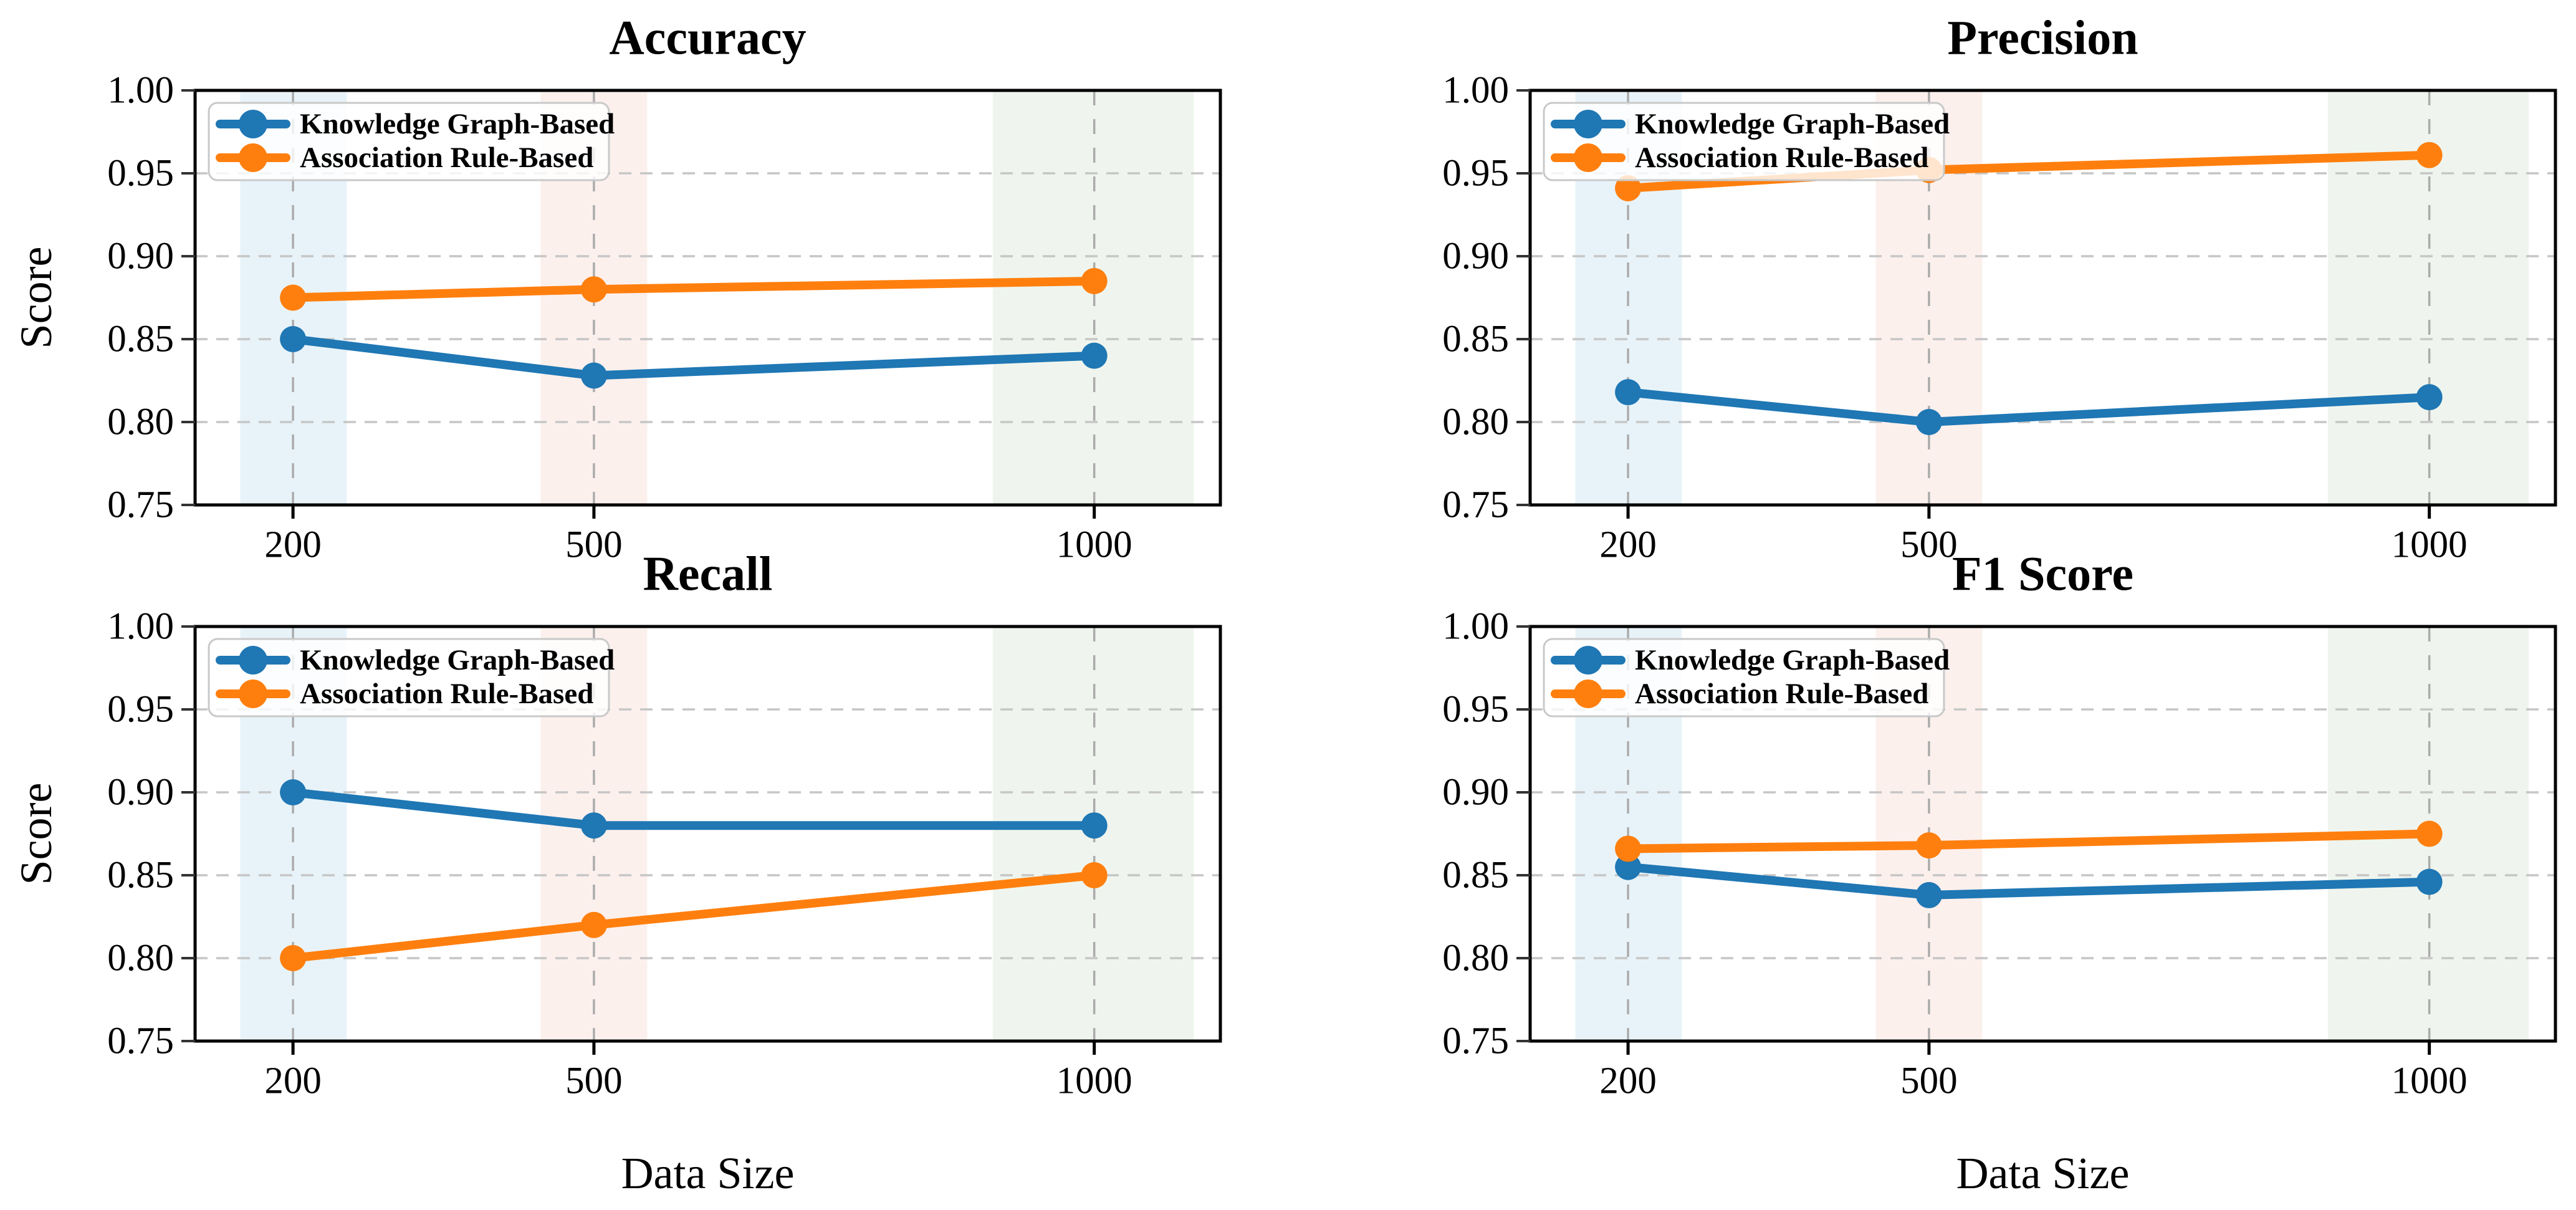 The height and width of the screenshot is (1210, 2576). I want to click on chart-title: Precision, so click(2043, 38).